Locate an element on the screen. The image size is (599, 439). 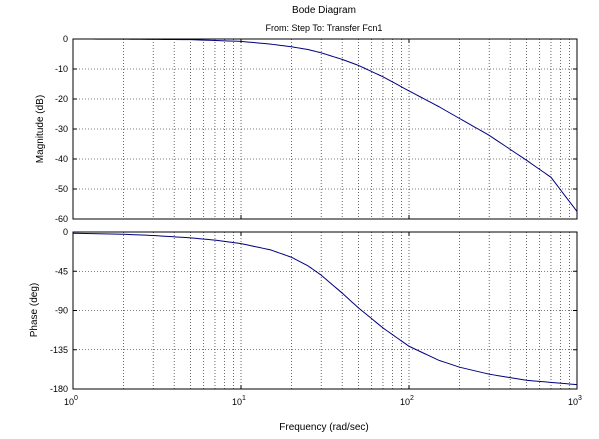
x-tick-exponent: 0 is located at coordinates (76, 398).